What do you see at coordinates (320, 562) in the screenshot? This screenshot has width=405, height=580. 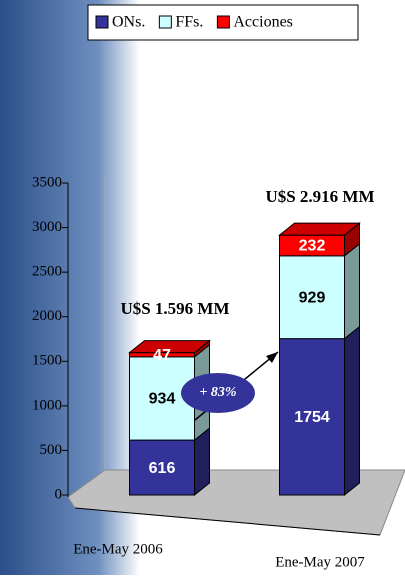 I see `x-tick-label: Ene-May 2007` at bounding box center [320, 562].